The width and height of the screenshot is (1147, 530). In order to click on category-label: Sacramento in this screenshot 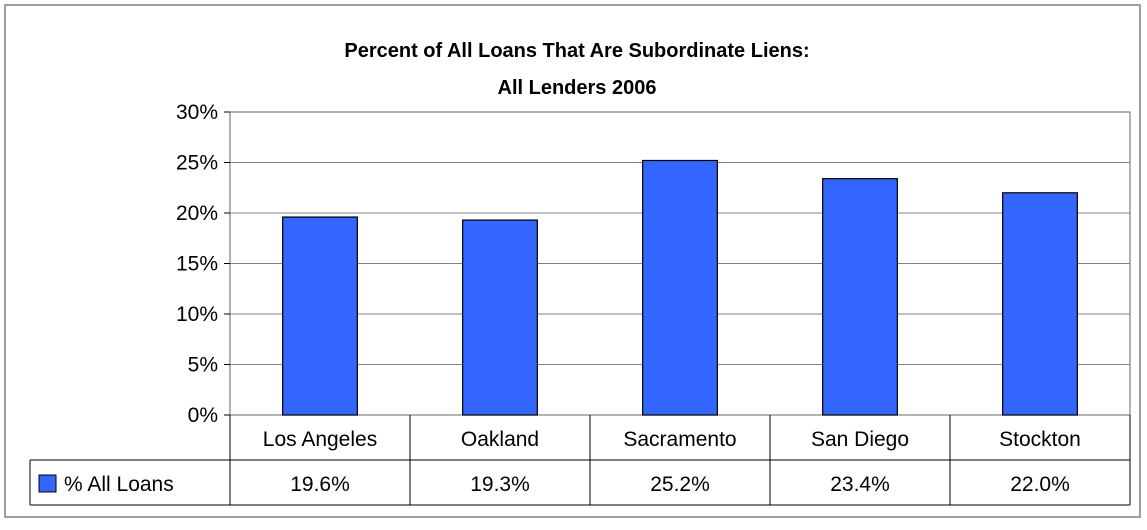, I will do `click(679, 439)`.